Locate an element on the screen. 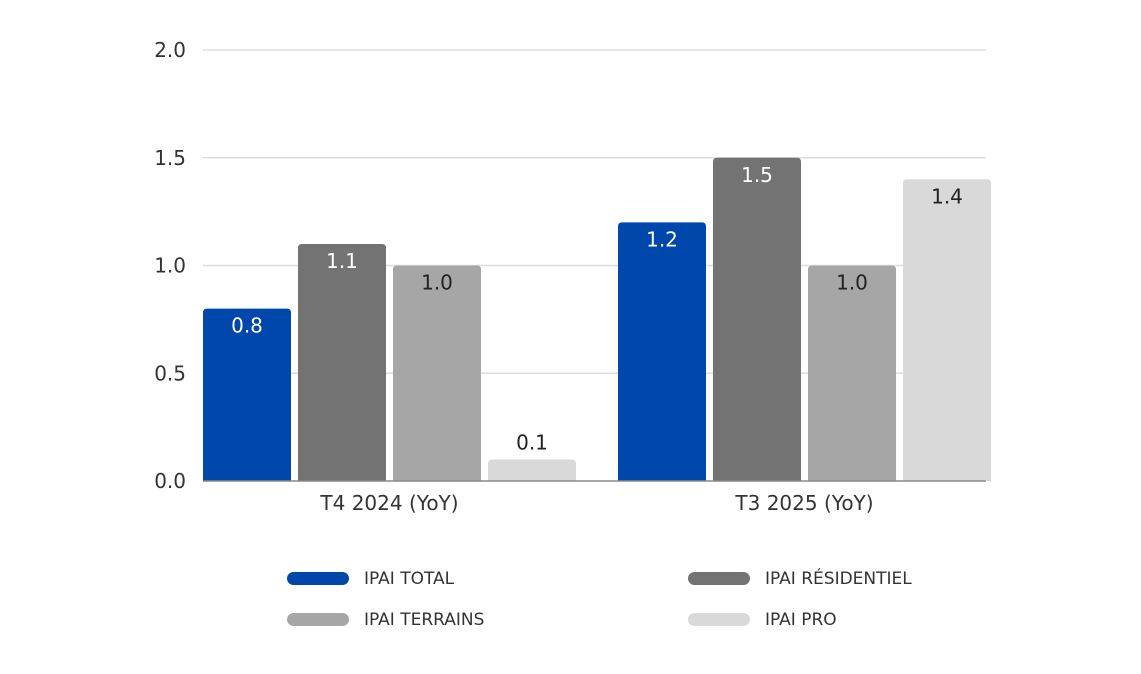 This screenshot has width=1141, height=674. data-label: 1.2 is located at coordinates (662, 239).